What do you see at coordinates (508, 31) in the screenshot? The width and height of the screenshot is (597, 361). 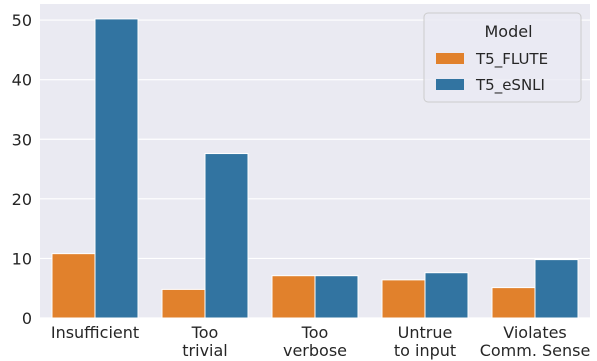 I see `legend-title: Model` at bounding box center [508, 31].